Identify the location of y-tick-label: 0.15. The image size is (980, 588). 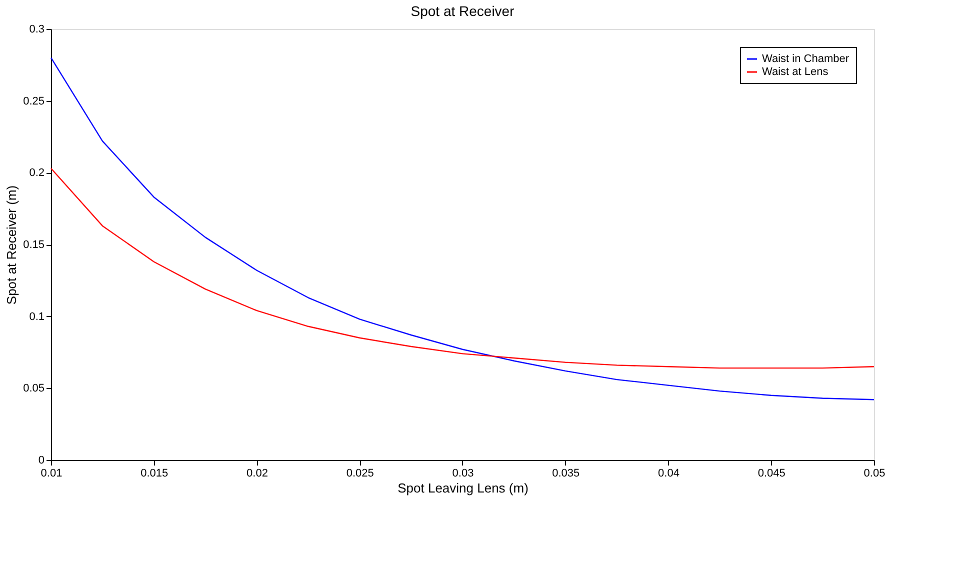
(33, 245).